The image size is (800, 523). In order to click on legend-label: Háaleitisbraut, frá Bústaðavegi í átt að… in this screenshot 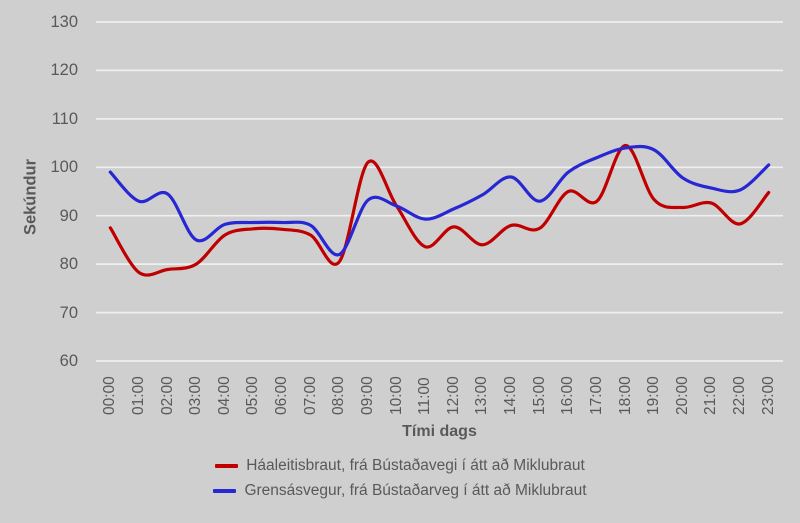, I will do `click(415, 465)`.